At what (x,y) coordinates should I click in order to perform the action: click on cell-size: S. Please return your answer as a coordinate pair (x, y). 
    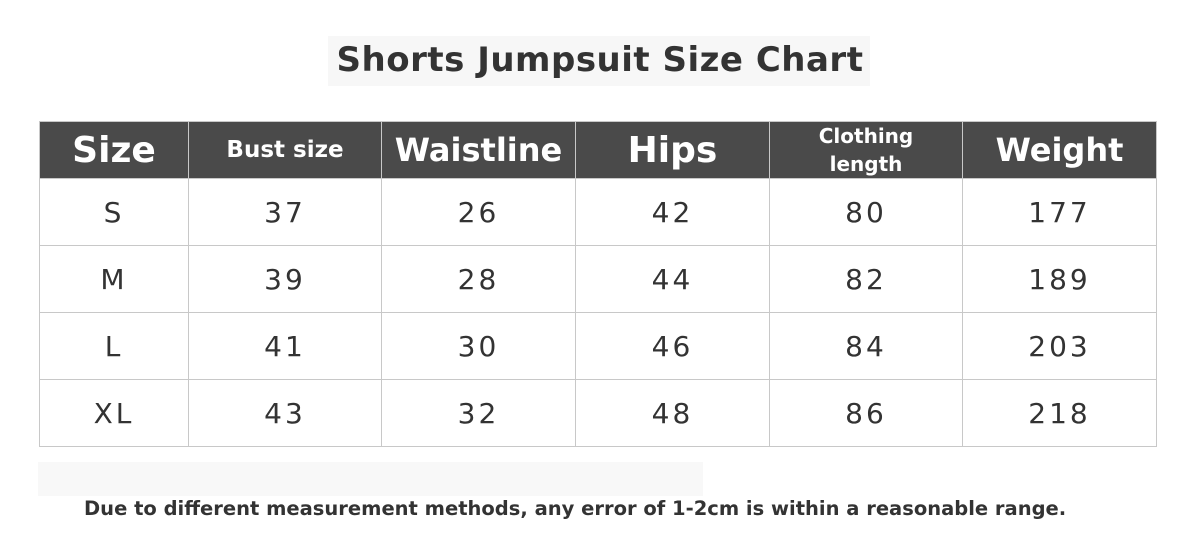
    Looking at the image, I should click on (114, 212).